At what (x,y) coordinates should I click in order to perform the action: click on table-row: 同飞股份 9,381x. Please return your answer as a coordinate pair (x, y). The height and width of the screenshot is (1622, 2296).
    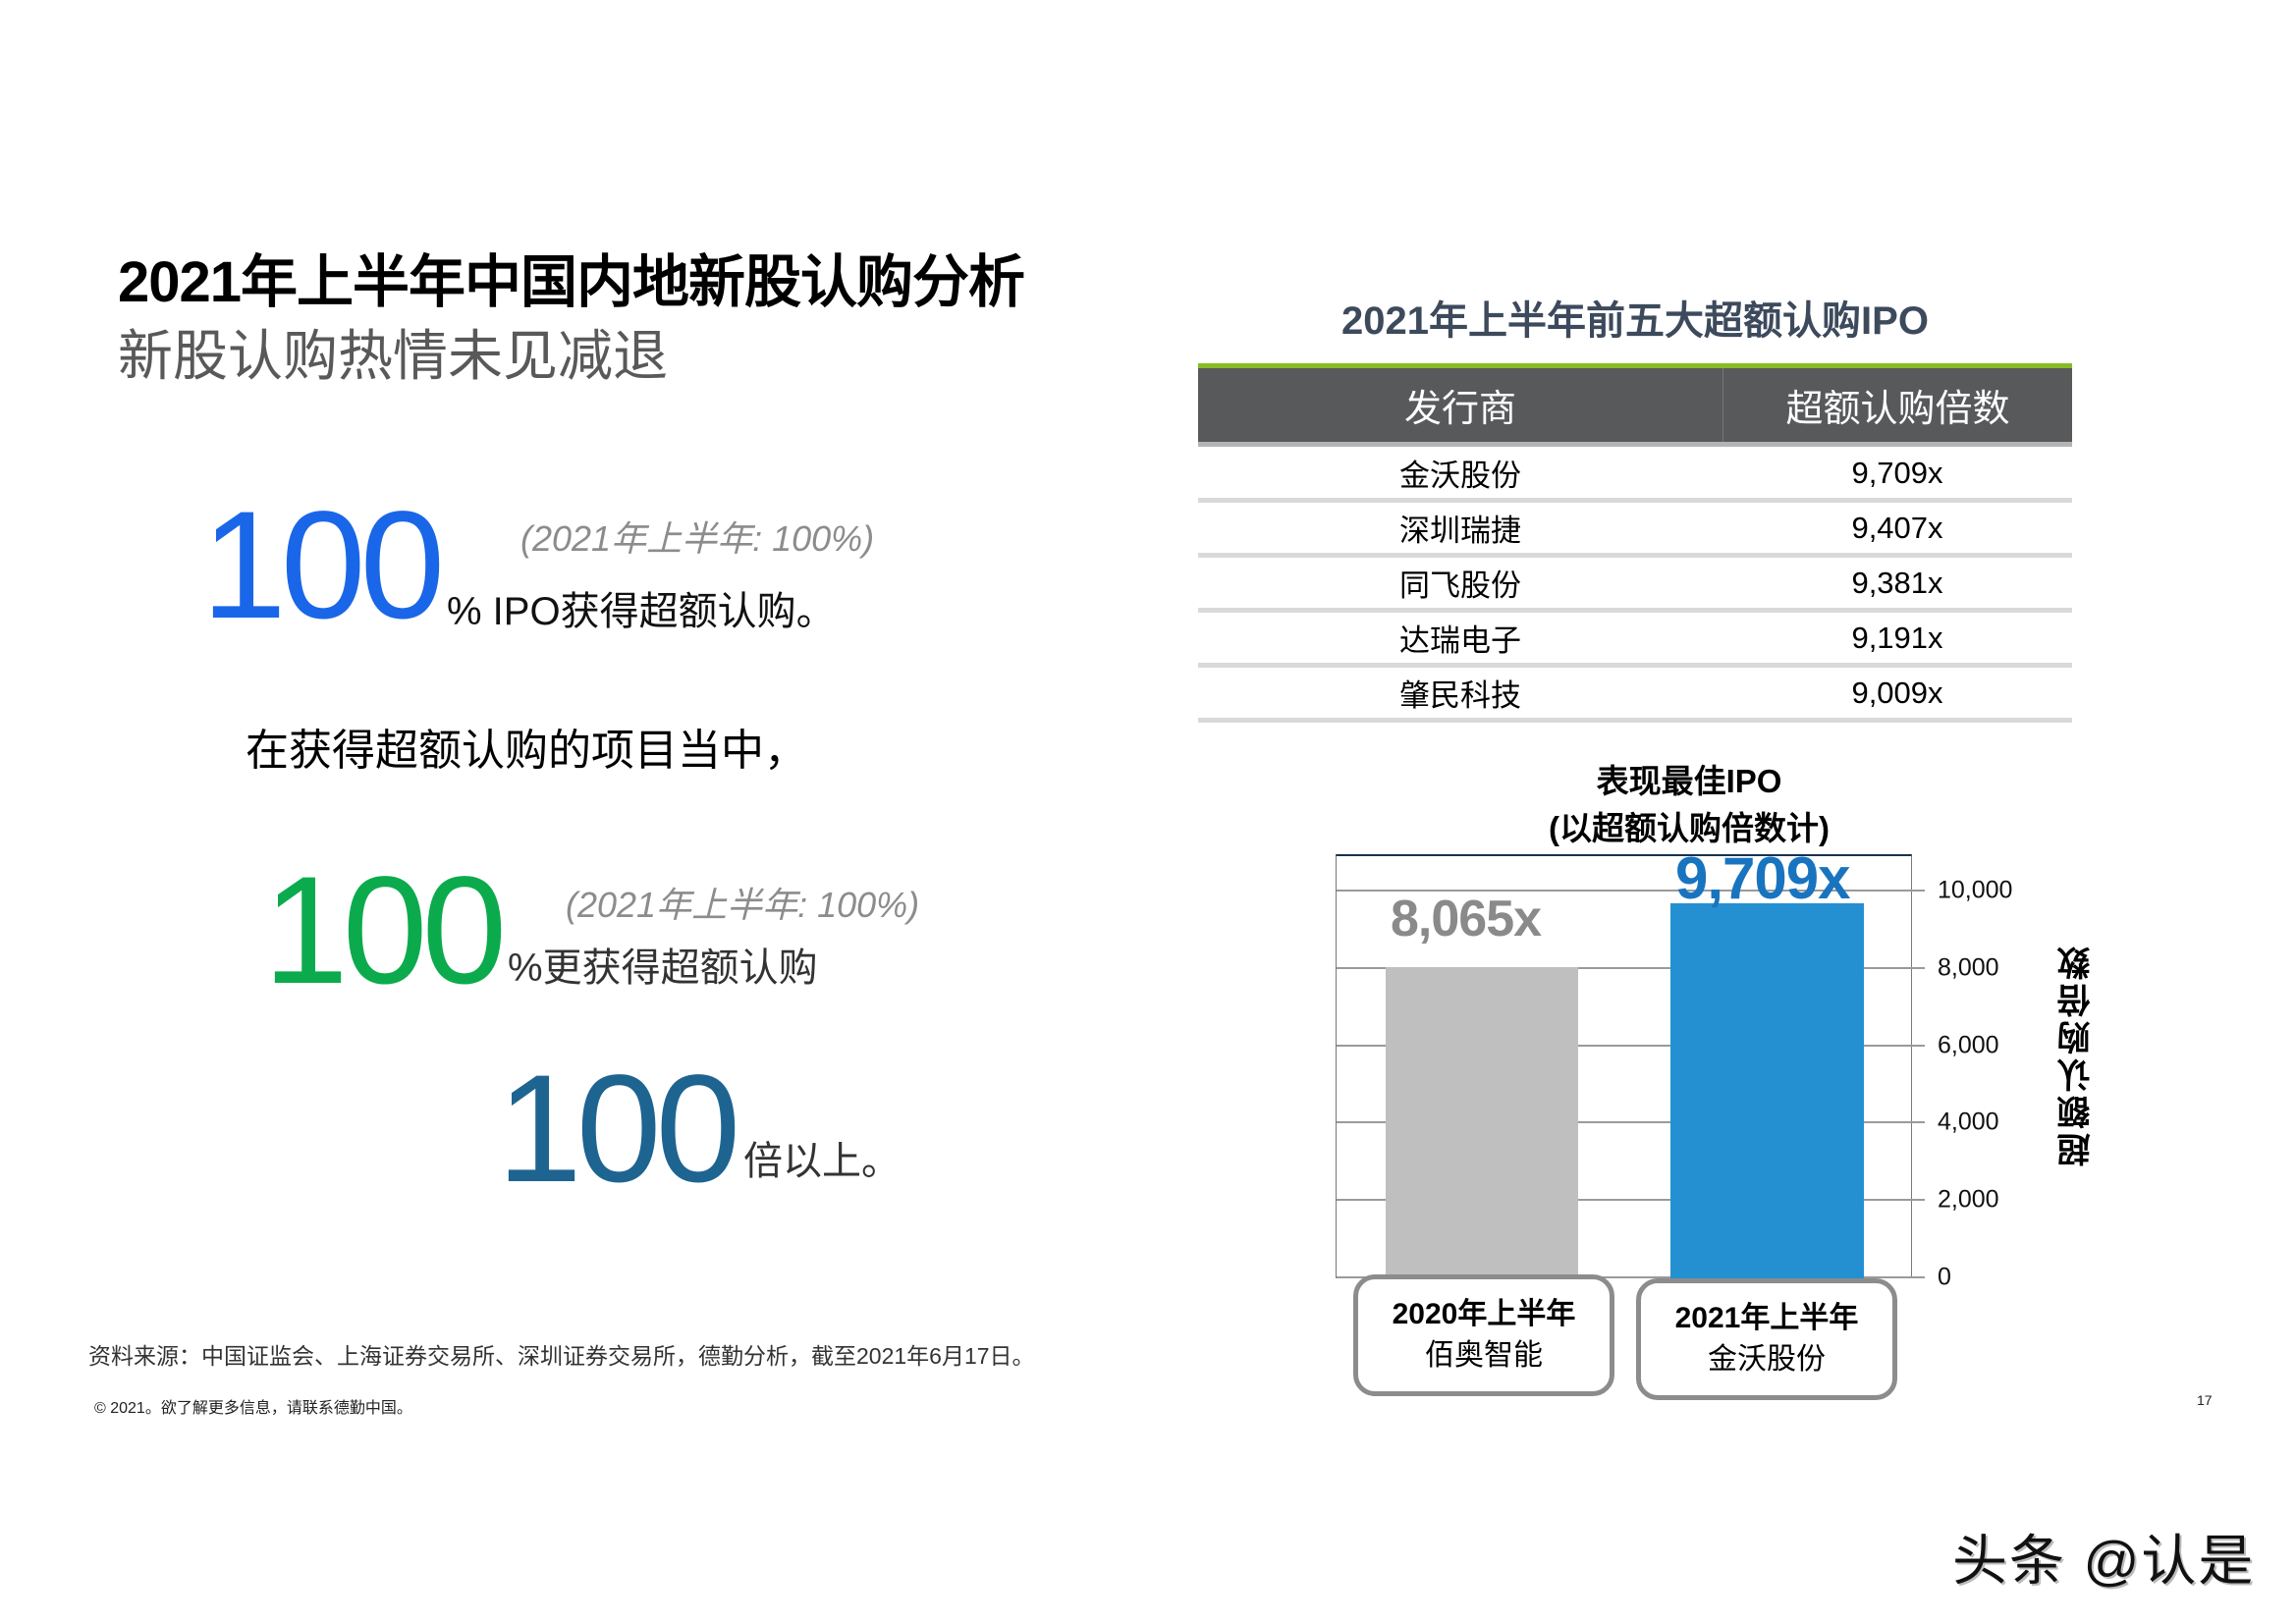
    Looking at the image, I should click on (1635, 585).